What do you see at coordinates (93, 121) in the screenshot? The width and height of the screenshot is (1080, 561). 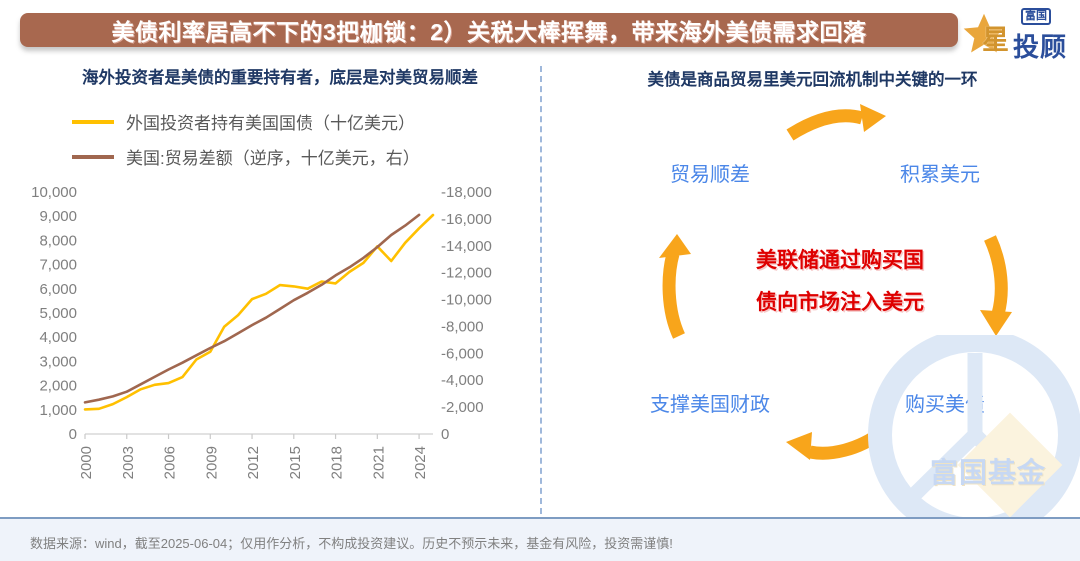 I see `legend-swatch-yellow` at bounding box center [93, 121].